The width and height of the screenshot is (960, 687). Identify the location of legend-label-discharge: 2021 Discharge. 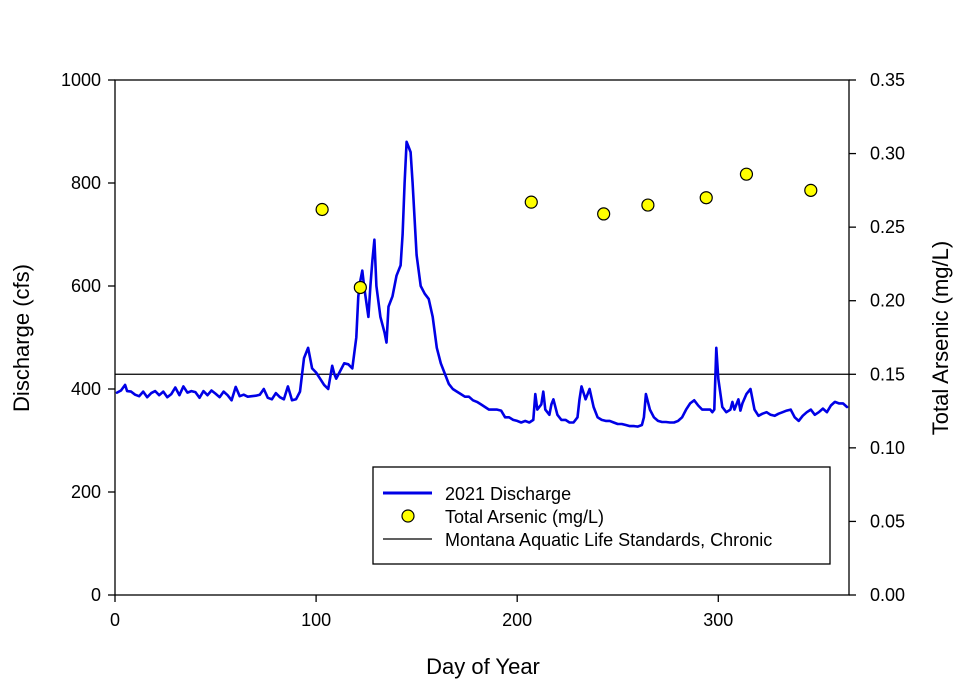
(508, 494).